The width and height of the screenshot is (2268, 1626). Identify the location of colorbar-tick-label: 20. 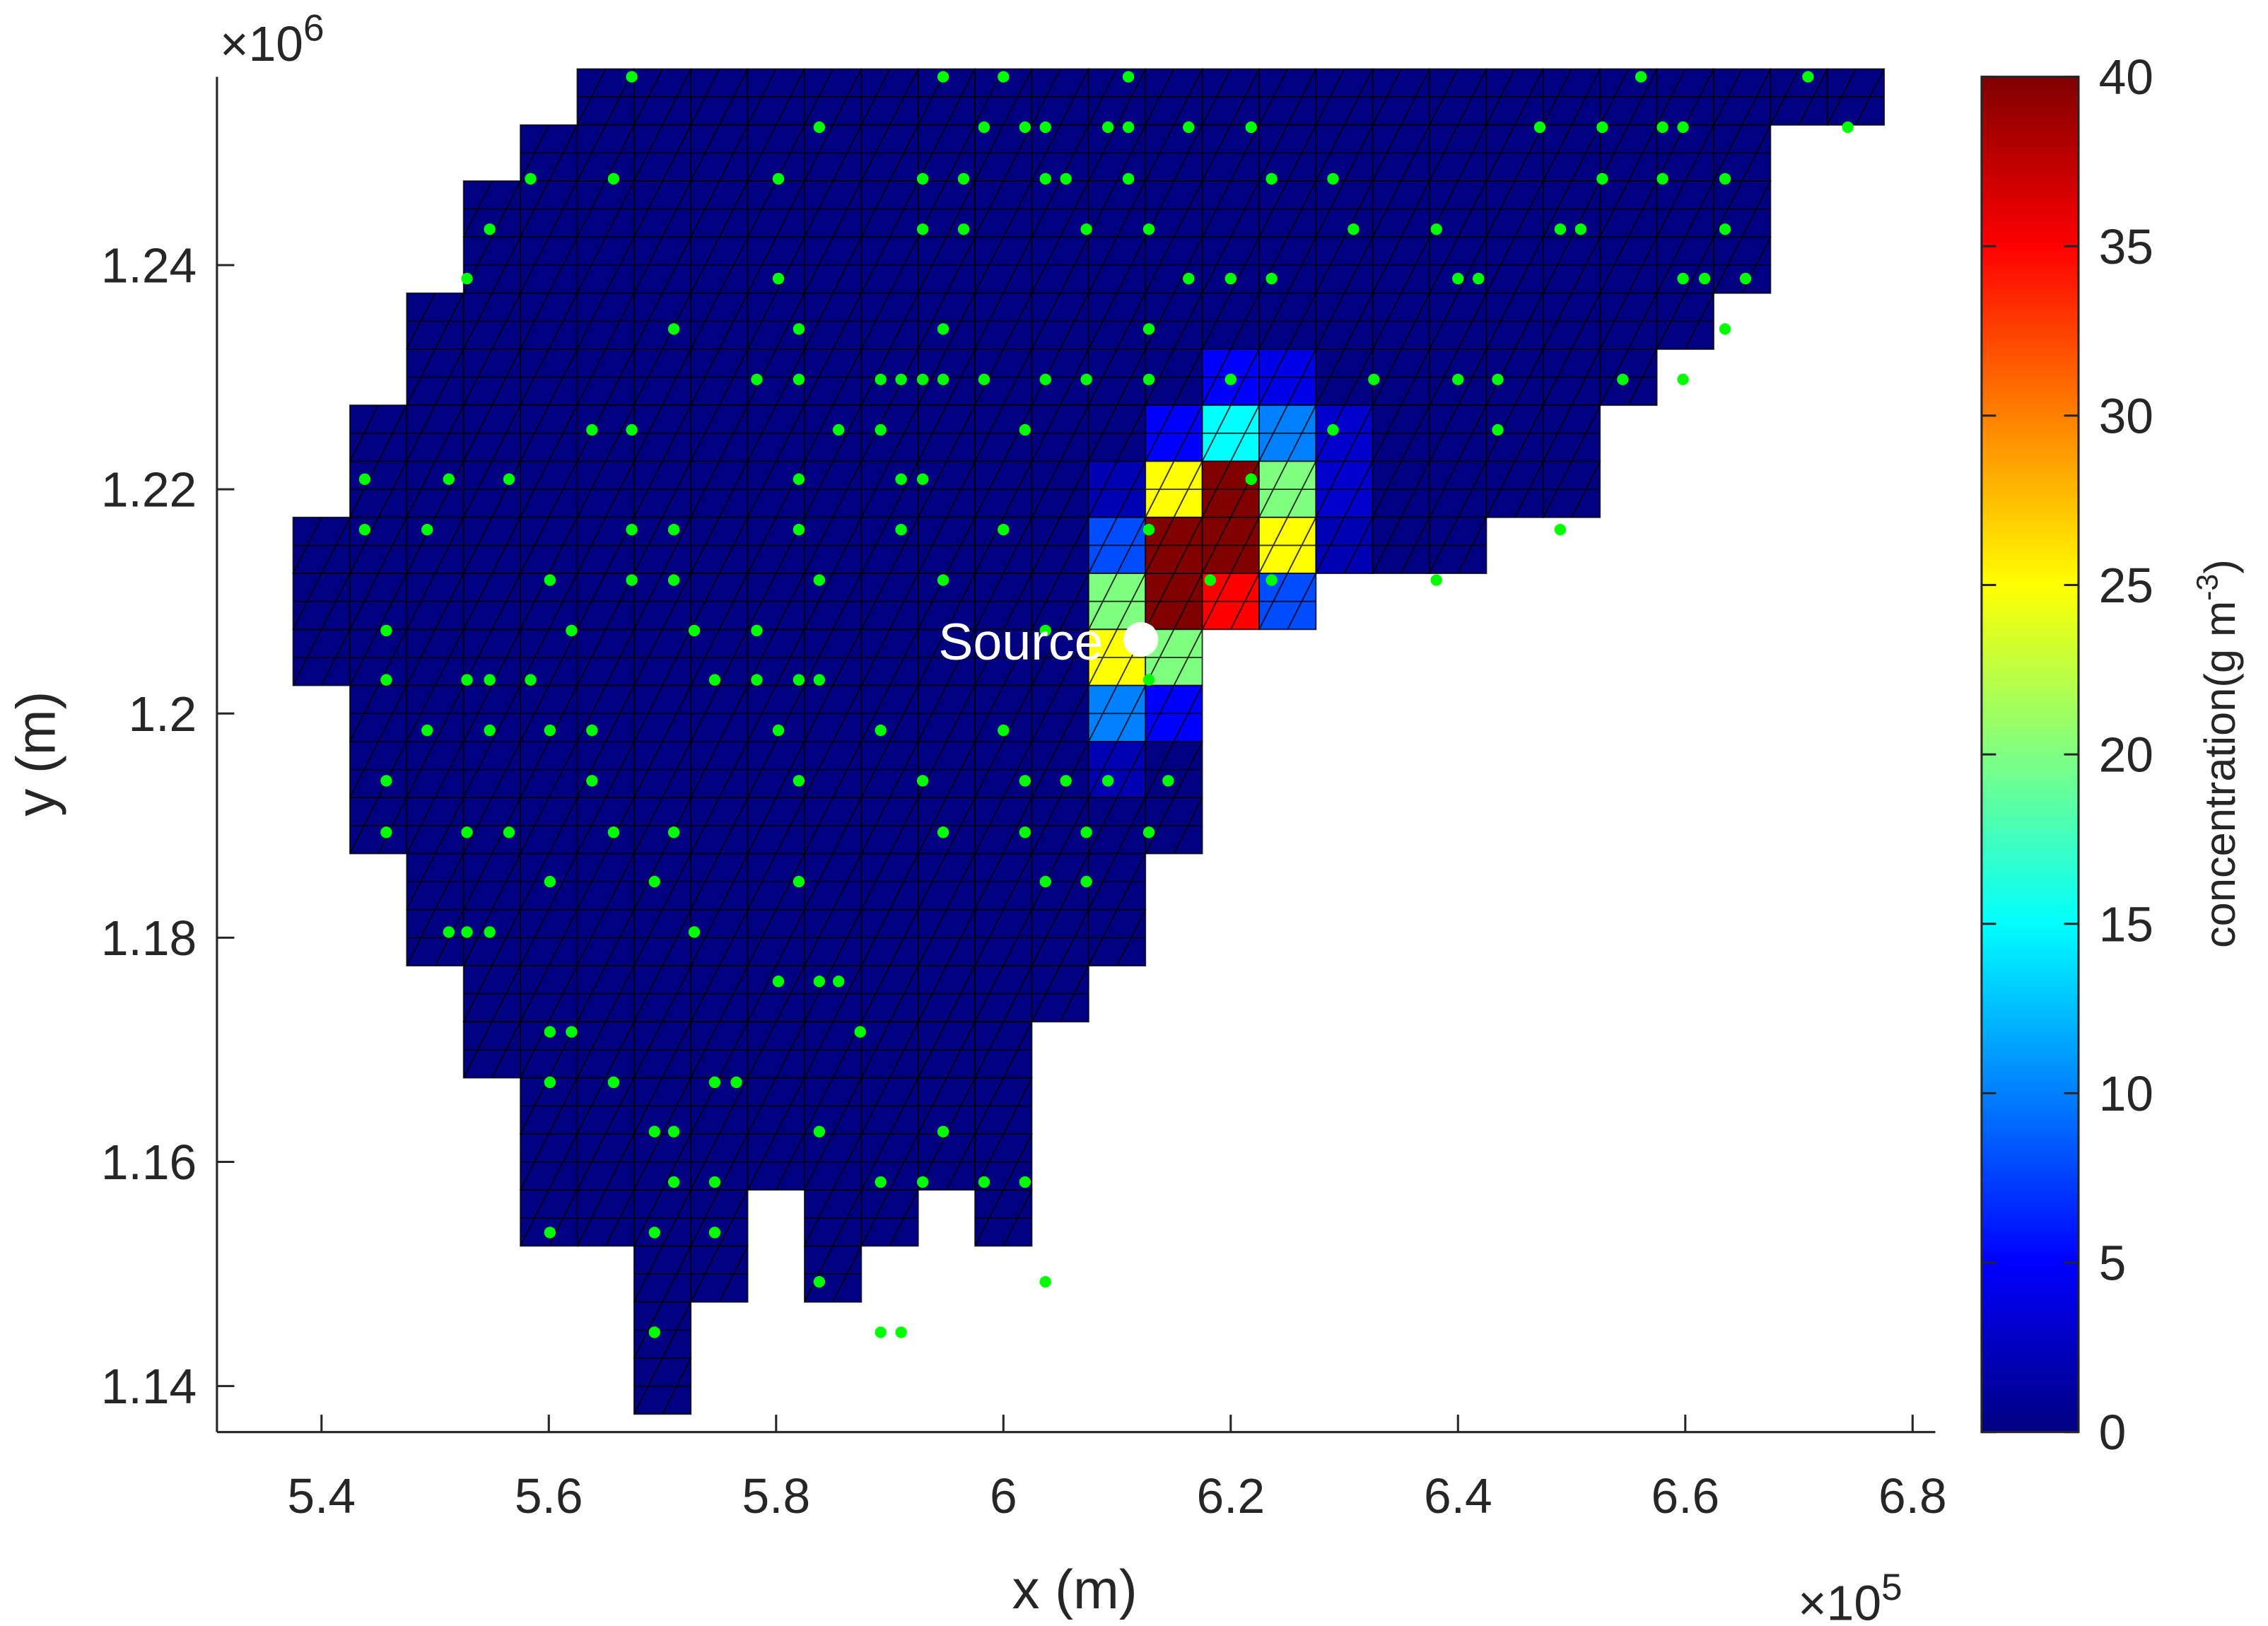
(2126, 755).